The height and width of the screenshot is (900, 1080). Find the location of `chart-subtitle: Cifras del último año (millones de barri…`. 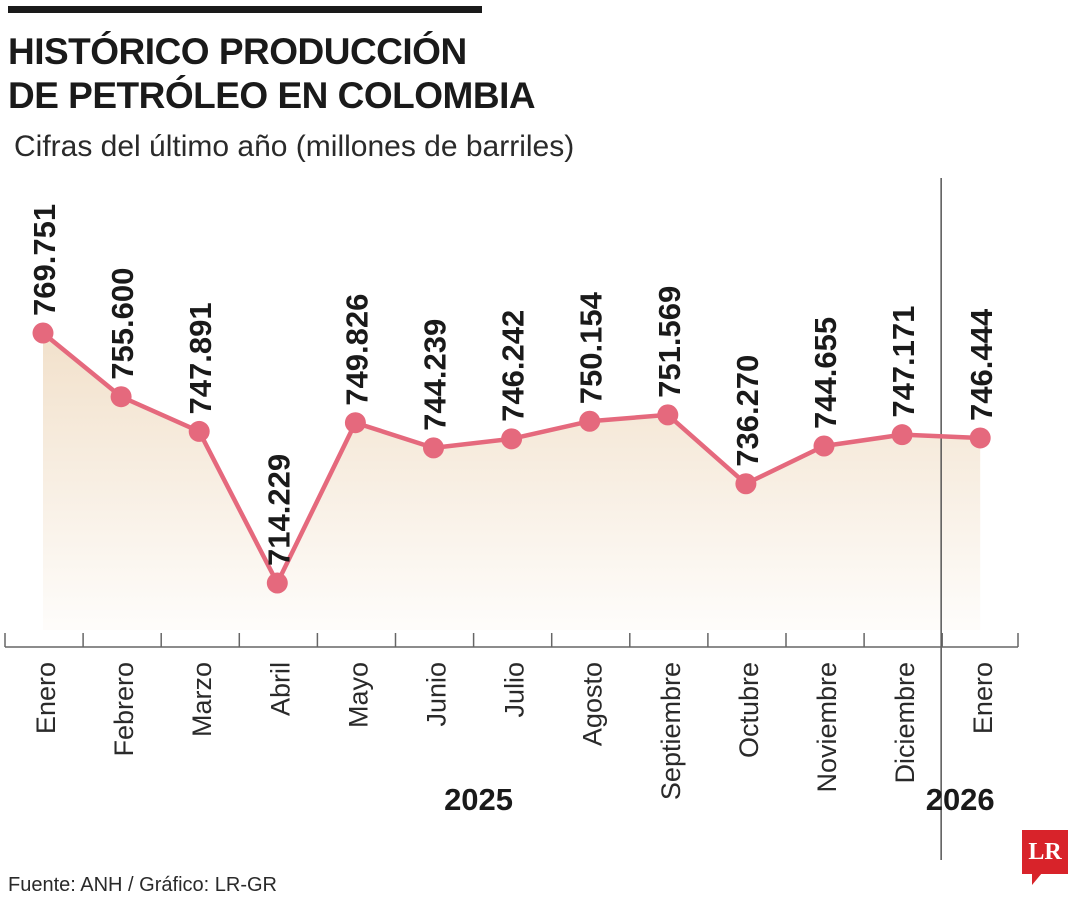

chart-subtitle: Cifras del último año (millones de barri… is located at coordinates (294, 146).